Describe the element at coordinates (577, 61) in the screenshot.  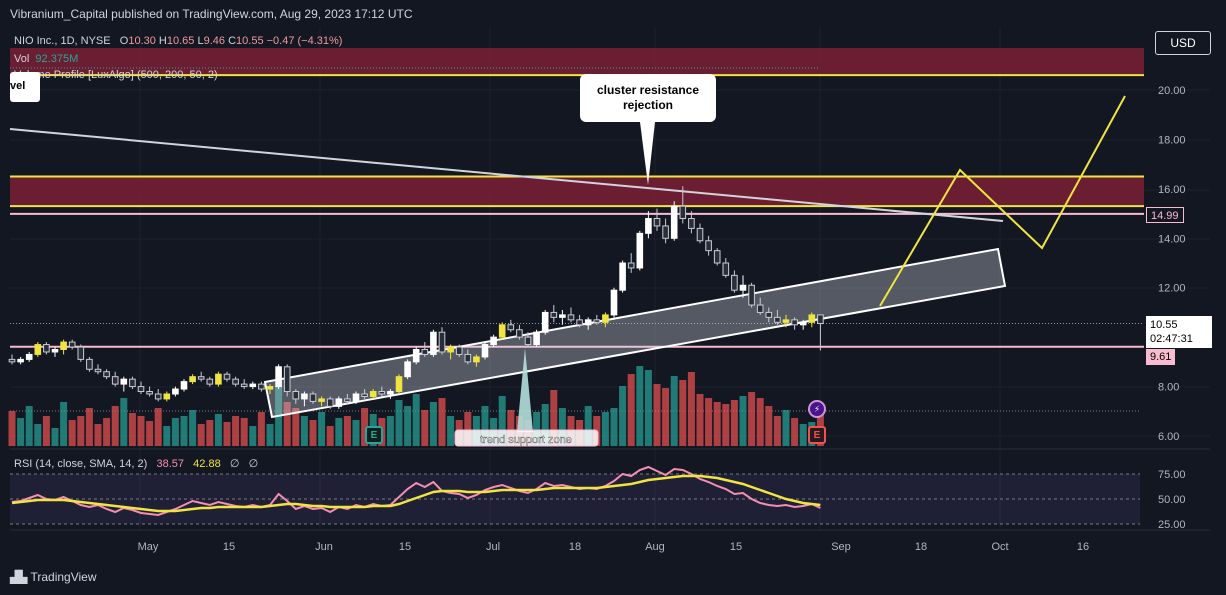
I see `zone-upper-zone` at that location.